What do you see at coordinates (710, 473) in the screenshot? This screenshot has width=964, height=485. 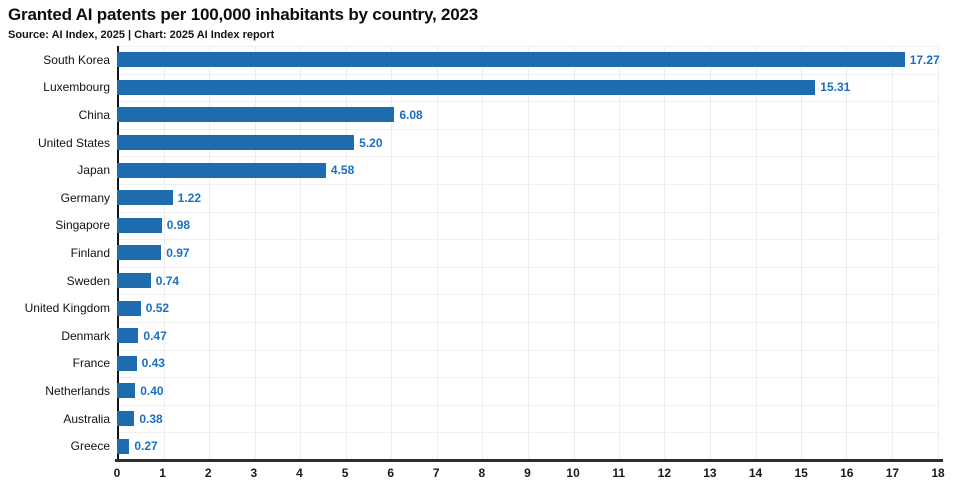 I see `x-tick-13: 13` at bounding box center [710, 473].